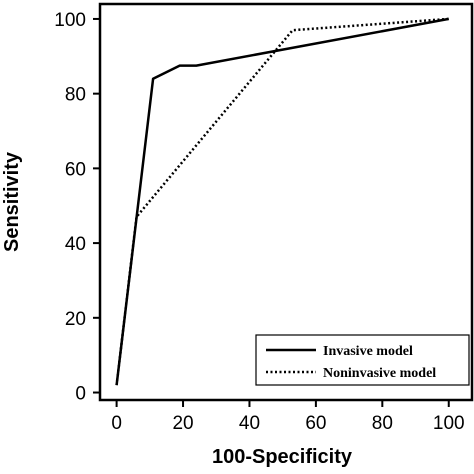 The width and height of the screenshot is (474, 474). I want to click on x-tick-label: 40, so click(249, 423).